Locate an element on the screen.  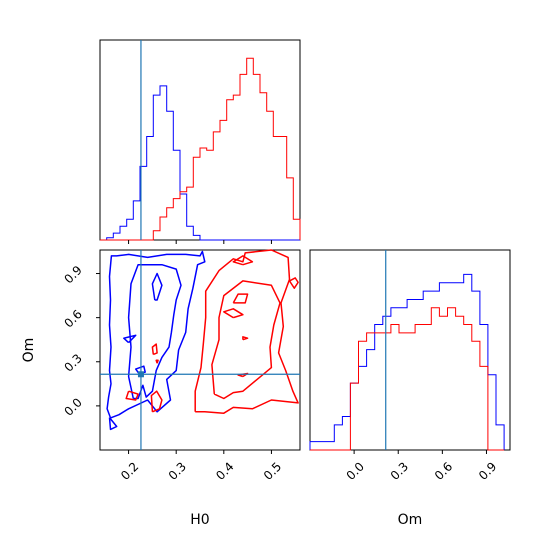
hist-h0-red-series is located at coordinates (200, 149).